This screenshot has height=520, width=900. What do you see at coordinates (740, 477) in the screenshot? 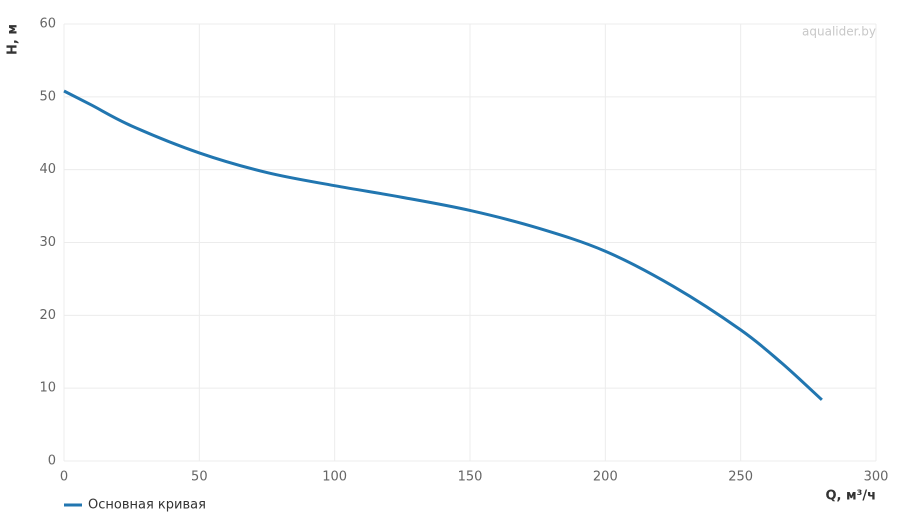
I see `x-tick-label: 250` at bounding box center [740, 477].